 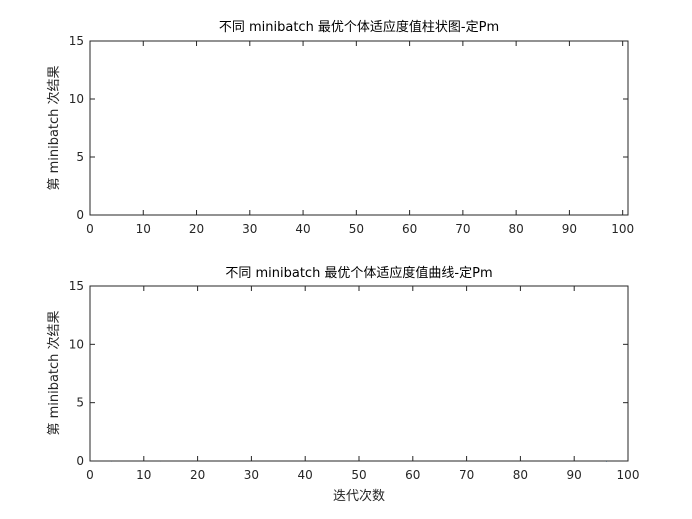 I want to click on line-chart-xtick-label: 30, so click(x=251, y=475).